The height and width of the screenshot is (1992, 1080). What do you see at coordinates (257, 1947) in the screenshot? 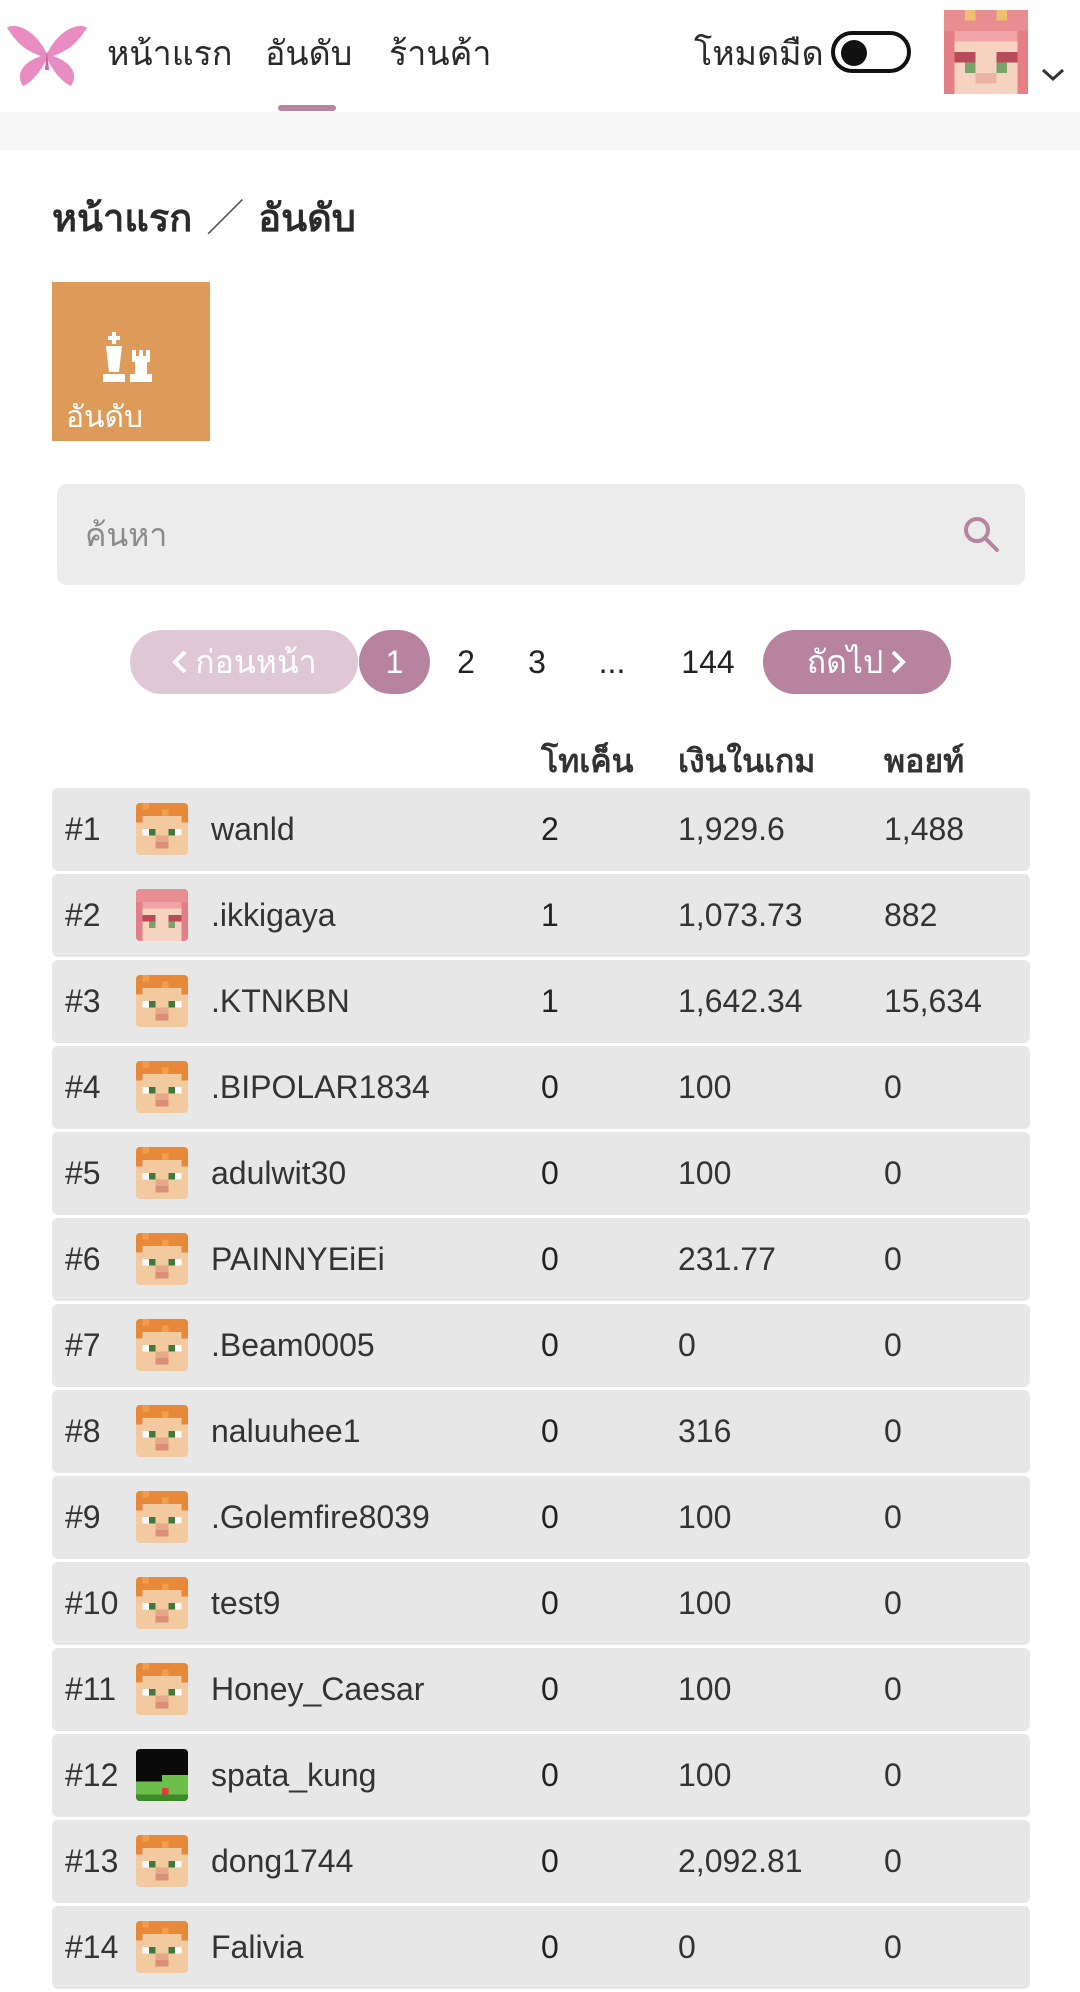
I see `player-name: Falivia` at bounding box center [257, 1947].